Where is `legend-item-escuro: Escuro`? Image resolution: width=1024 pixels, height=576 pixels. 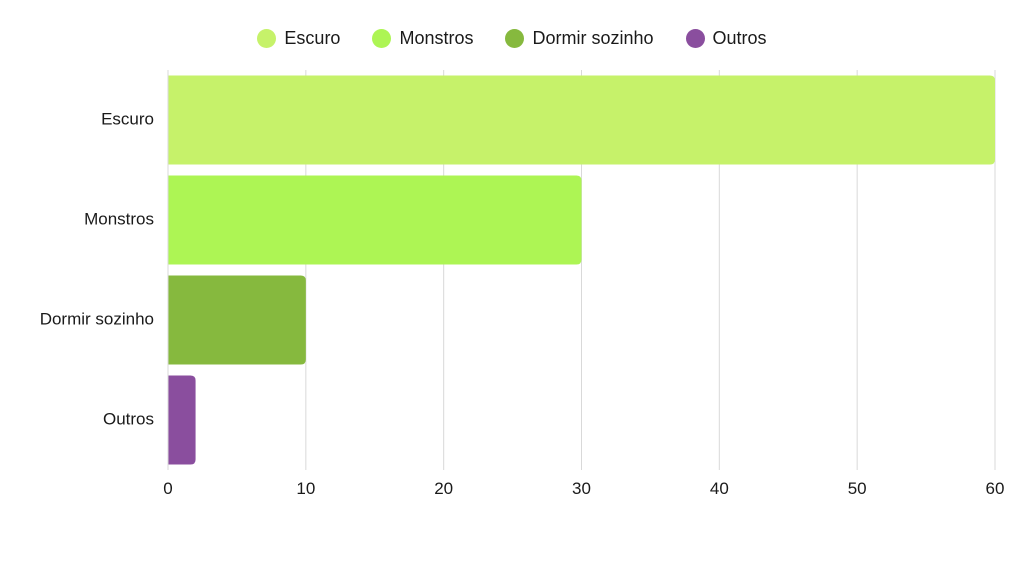 legend-item-escuro: Escuro is located at coordinates (298, 38).